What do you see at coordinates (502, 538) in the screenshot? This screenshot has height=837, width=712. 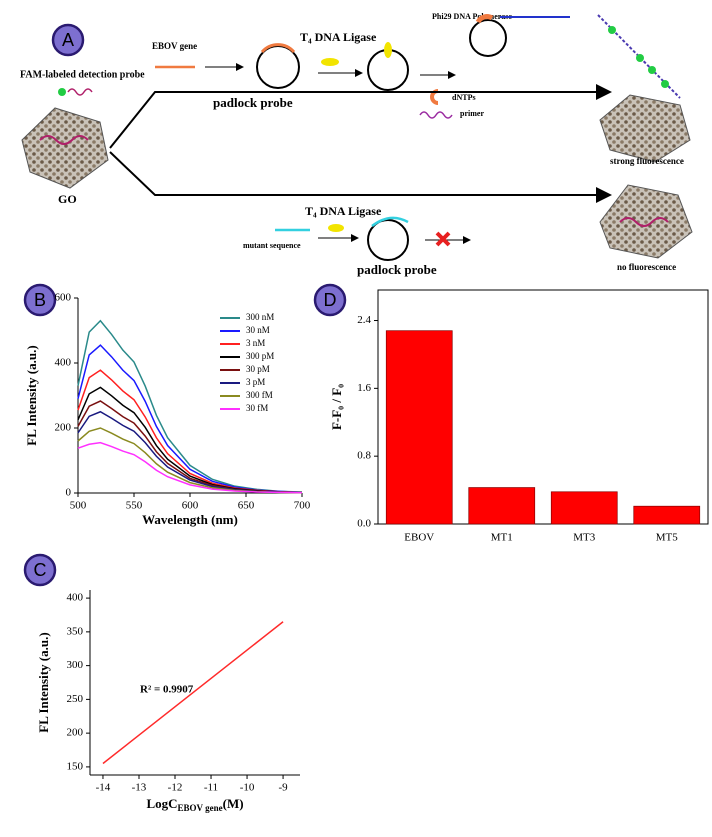 I see `x-tick-label: MT1` at bounding box center [502, 538].